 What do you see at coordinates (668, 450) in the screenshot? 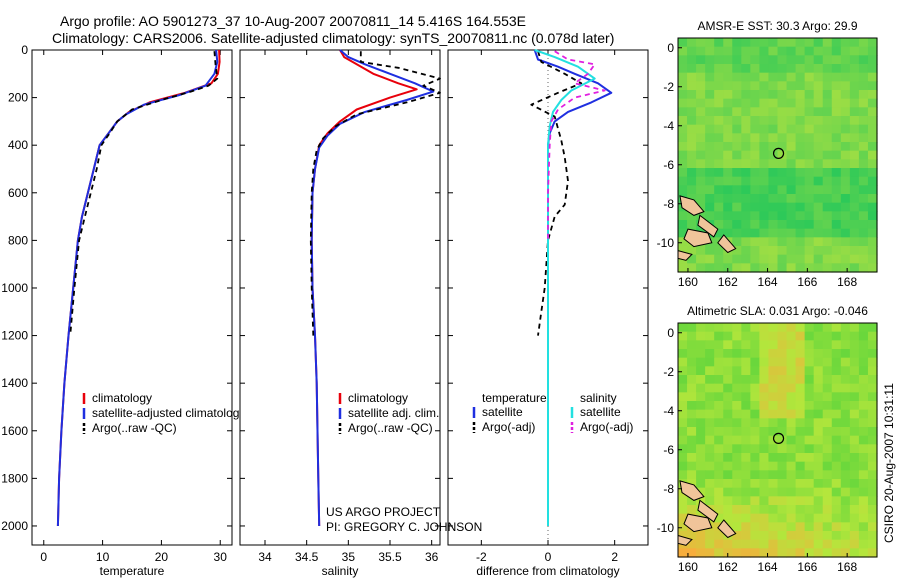
I see `y-tick-label: -6` at bounding box center [668, 450].